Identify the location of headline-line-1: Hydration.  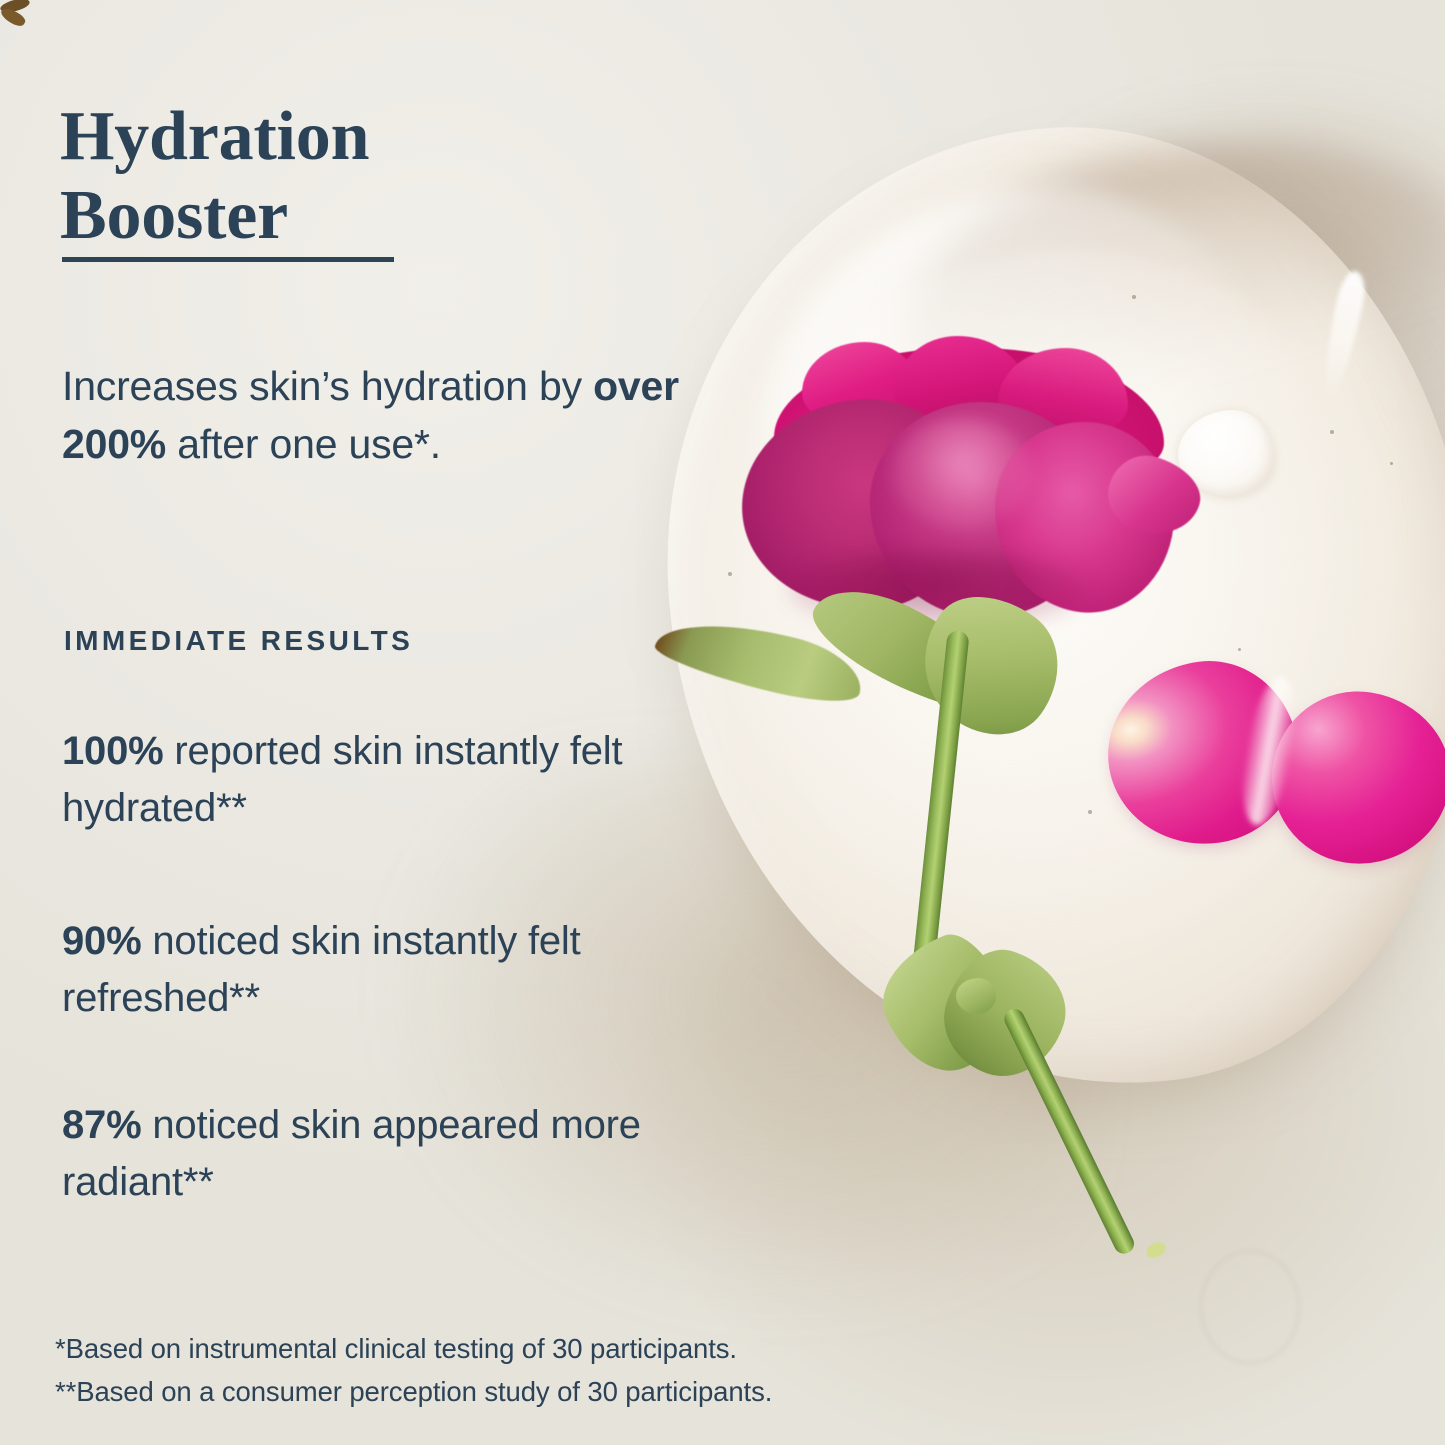
(215, 136).